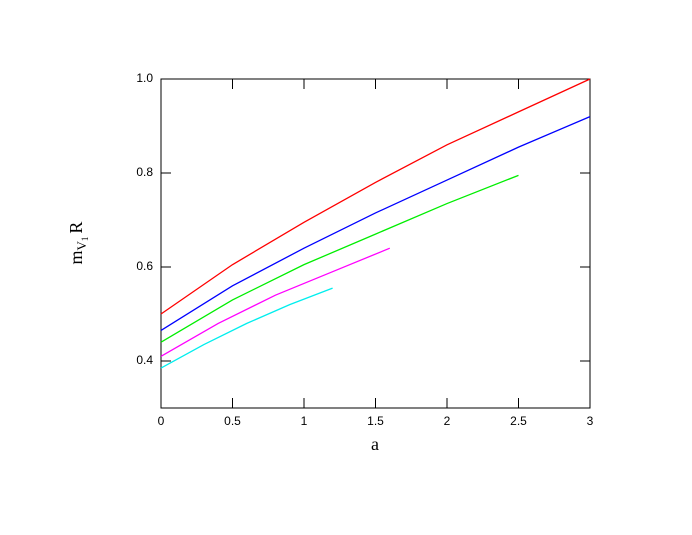 This screenshot has height=535, width=692. I want to click on x-tick-label: 2, so click(447, 421).